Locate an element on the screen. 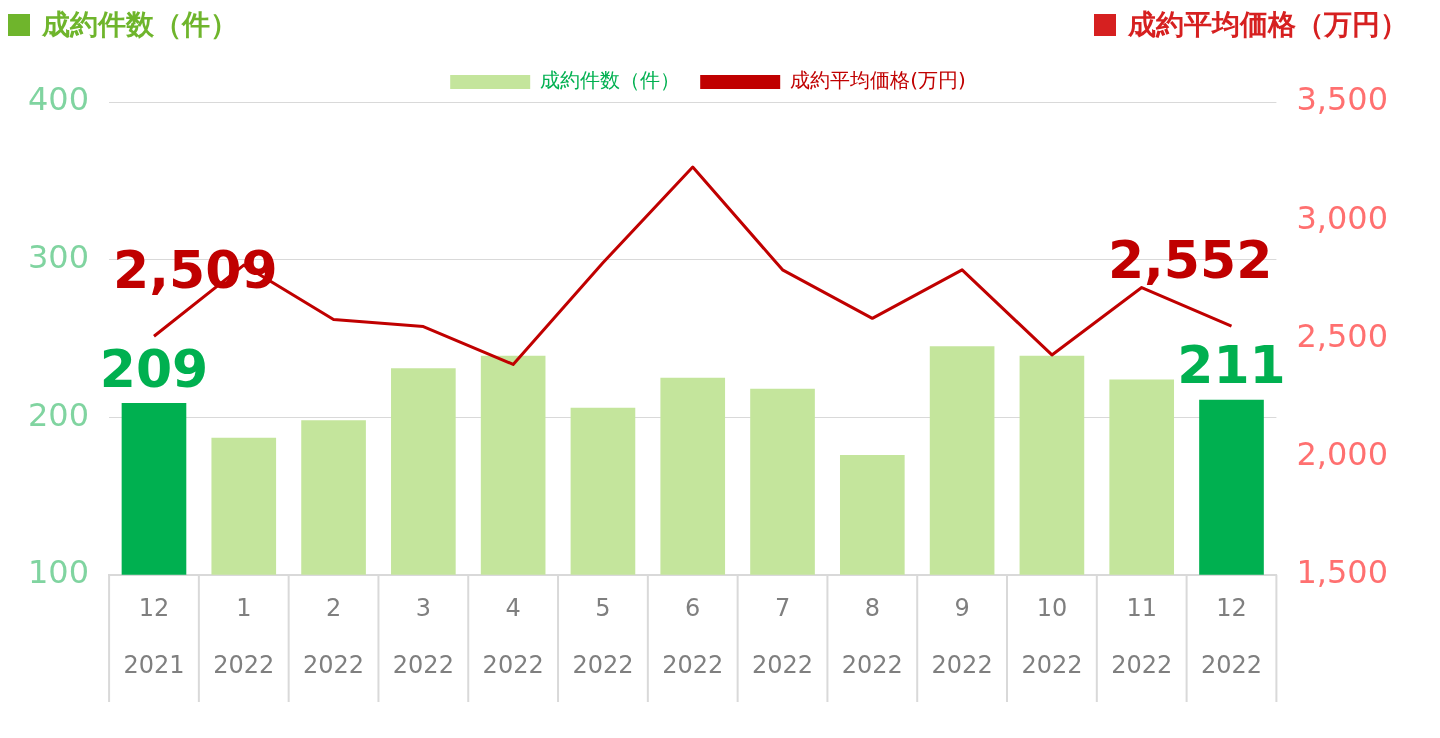  y2-tick-label: 3,500 is located at coordinates (1342, 99).